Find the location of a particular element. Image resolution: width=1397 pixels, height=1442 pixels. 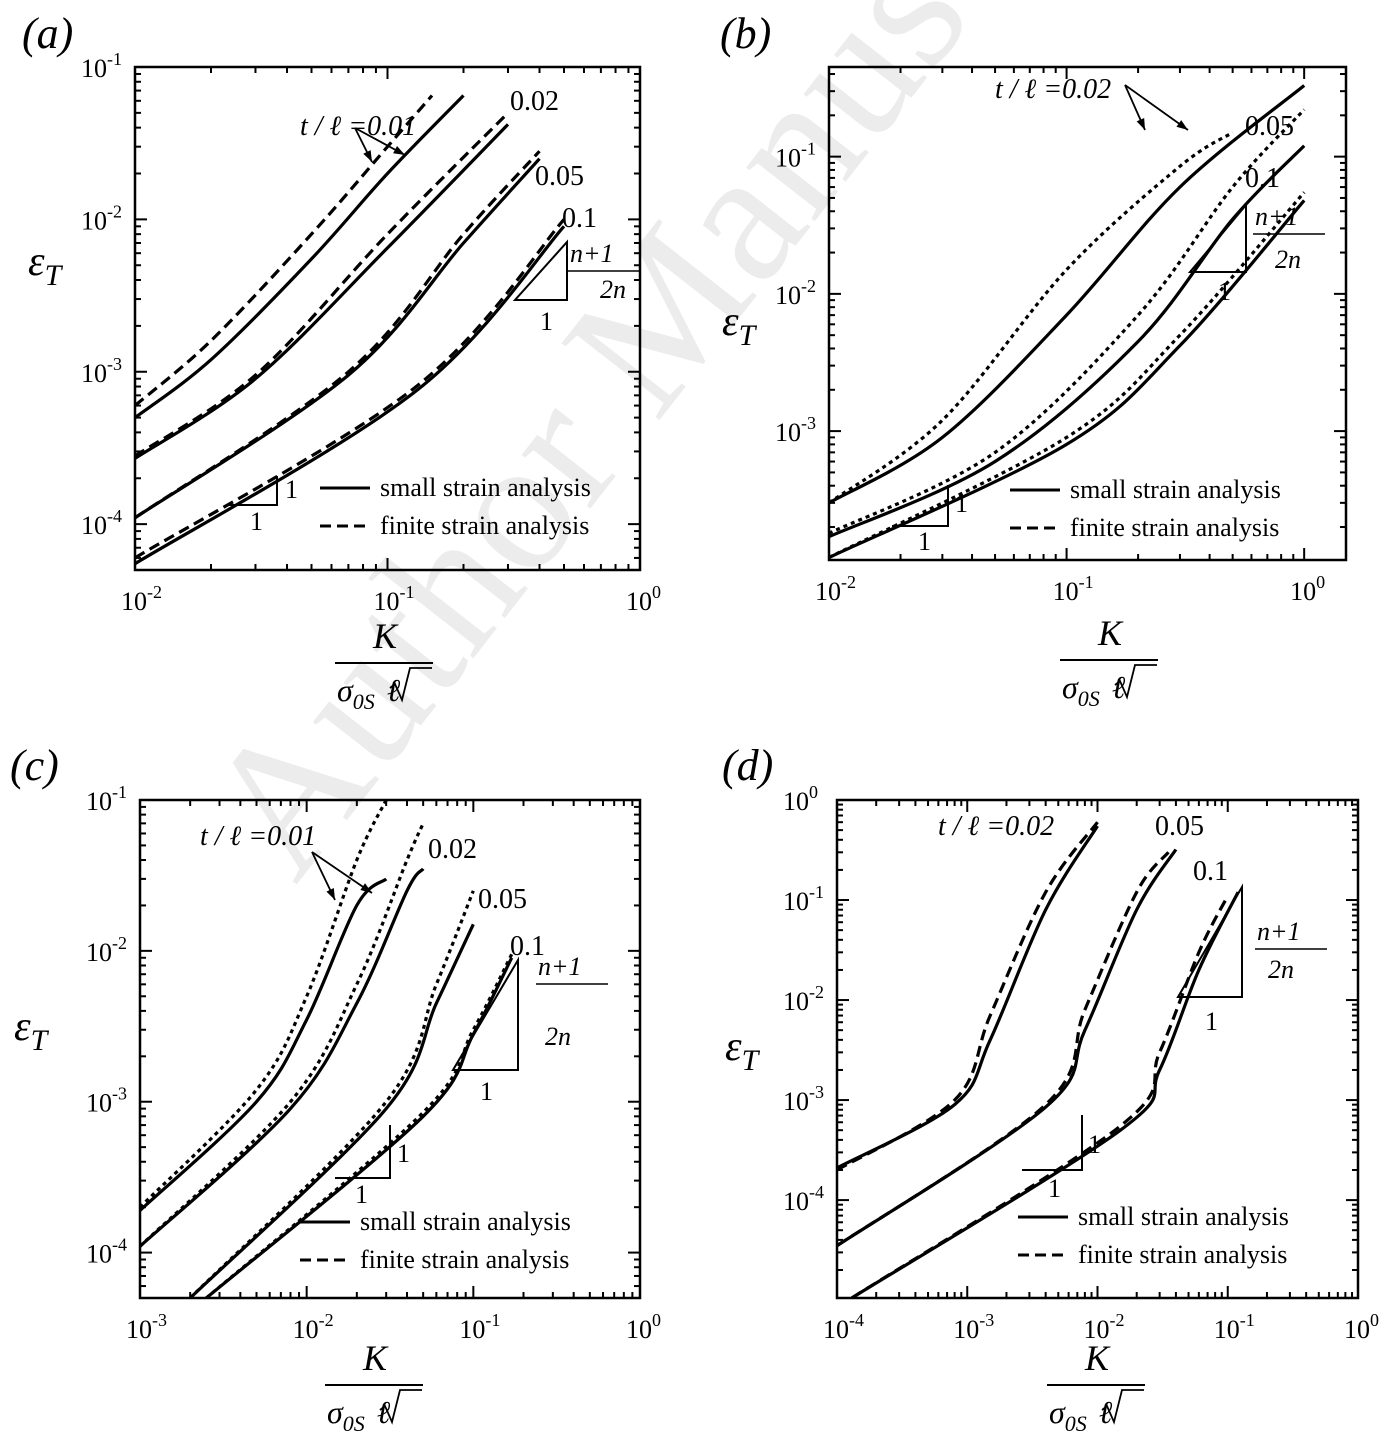

curve-label: 0.02 is located at coordinates (452, 849).